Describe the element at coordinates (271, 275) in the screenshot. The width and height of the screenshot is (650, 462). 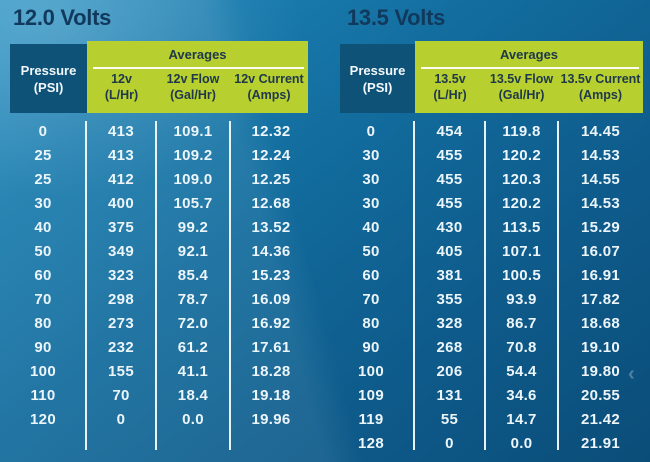
I see `table-cell: 15.23` at that location.